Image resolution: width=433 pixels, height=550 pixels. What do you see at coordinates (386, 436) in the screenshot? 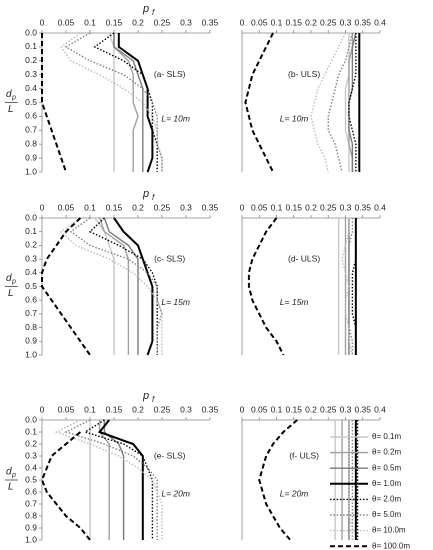
I see `legend-label: θ= 0.1m` at bounding box center [386, 436].